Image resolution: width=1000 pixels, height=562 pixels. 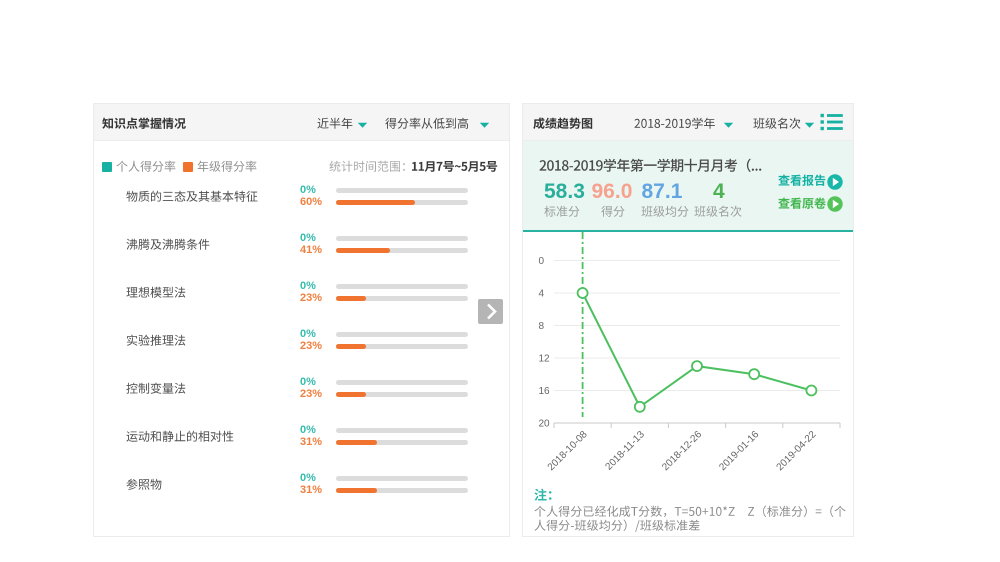 I want to click on svg-text: 0, so click(x=542, y=261).